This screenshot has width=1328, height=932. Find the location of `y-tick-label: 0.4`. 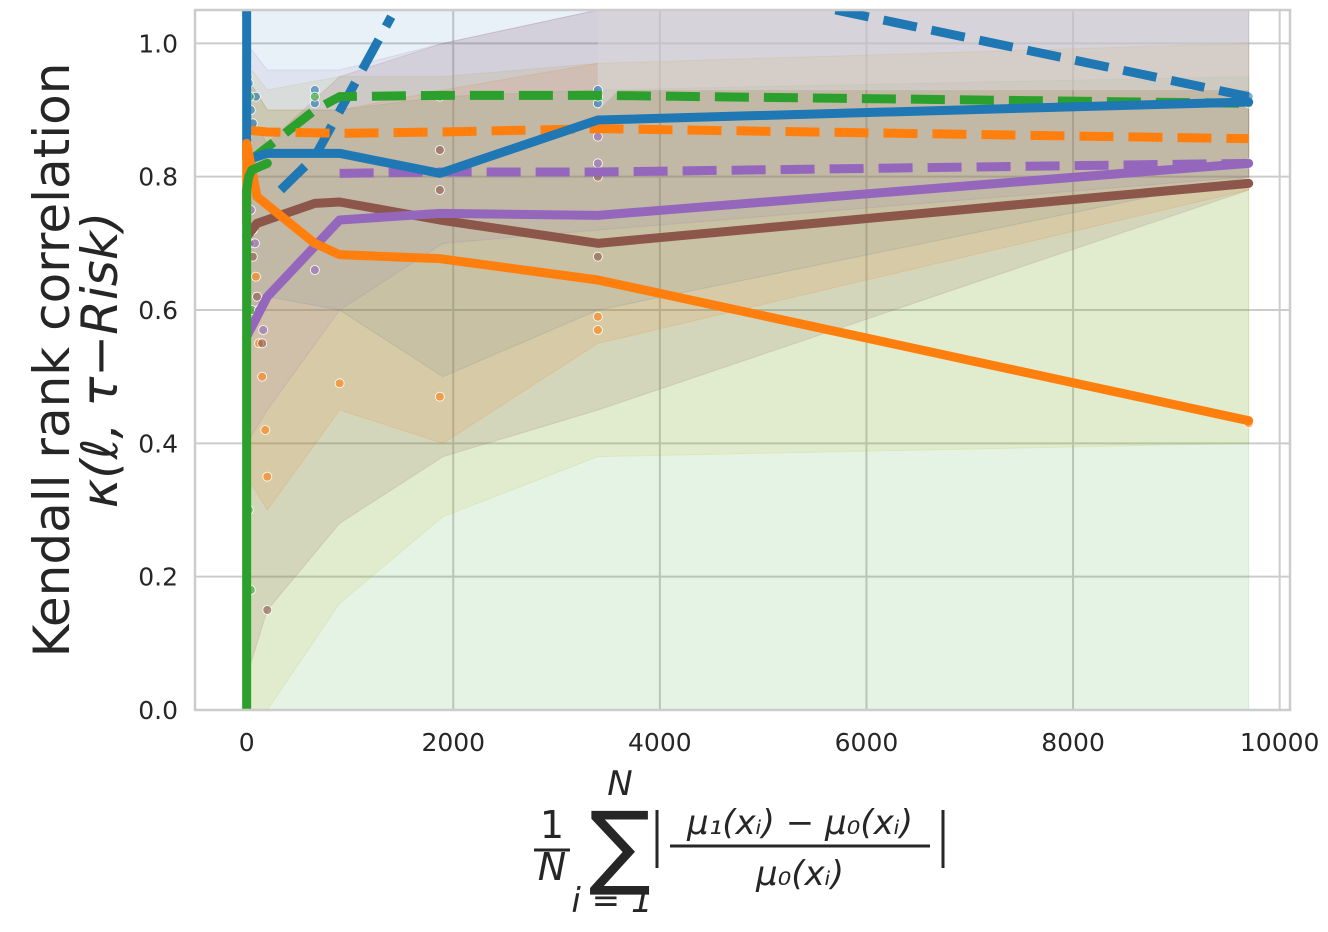

y-tick-label: 0.4 is located at coordinates (158, 443).